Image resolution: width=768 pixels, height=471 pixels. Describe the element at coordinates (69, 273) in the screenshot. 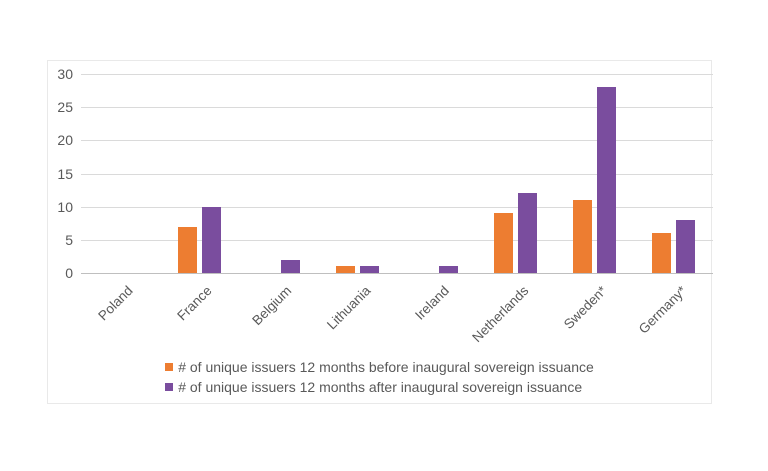

I see `y-axis-tick-label: 0` at that location.